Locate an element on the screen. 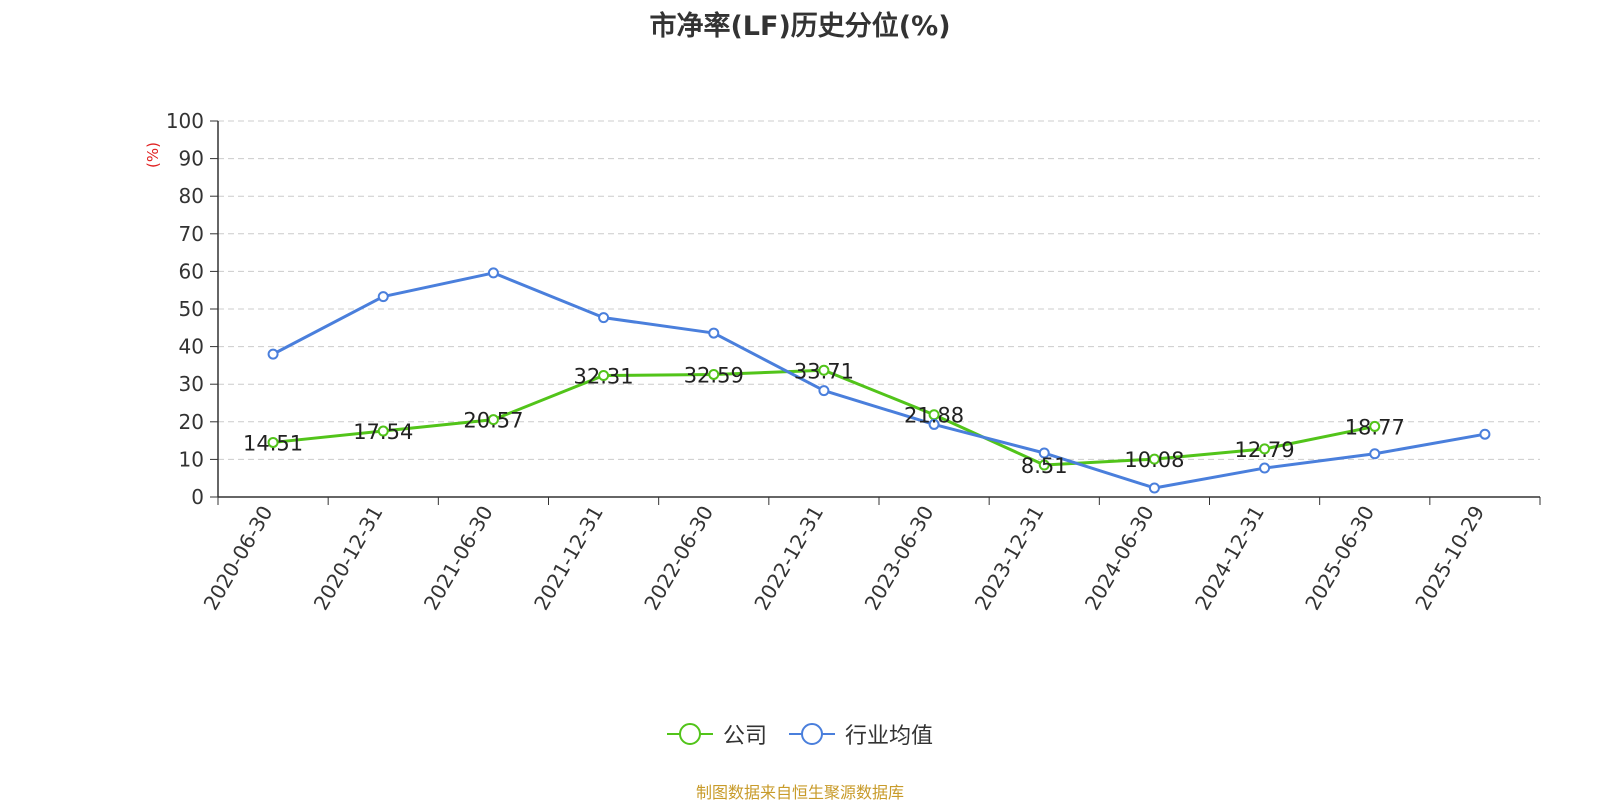 This screenshot has width=1600, height=803. source-note: 制图数据来自恒生聚源数据库 is located at coordinates (799, 792).